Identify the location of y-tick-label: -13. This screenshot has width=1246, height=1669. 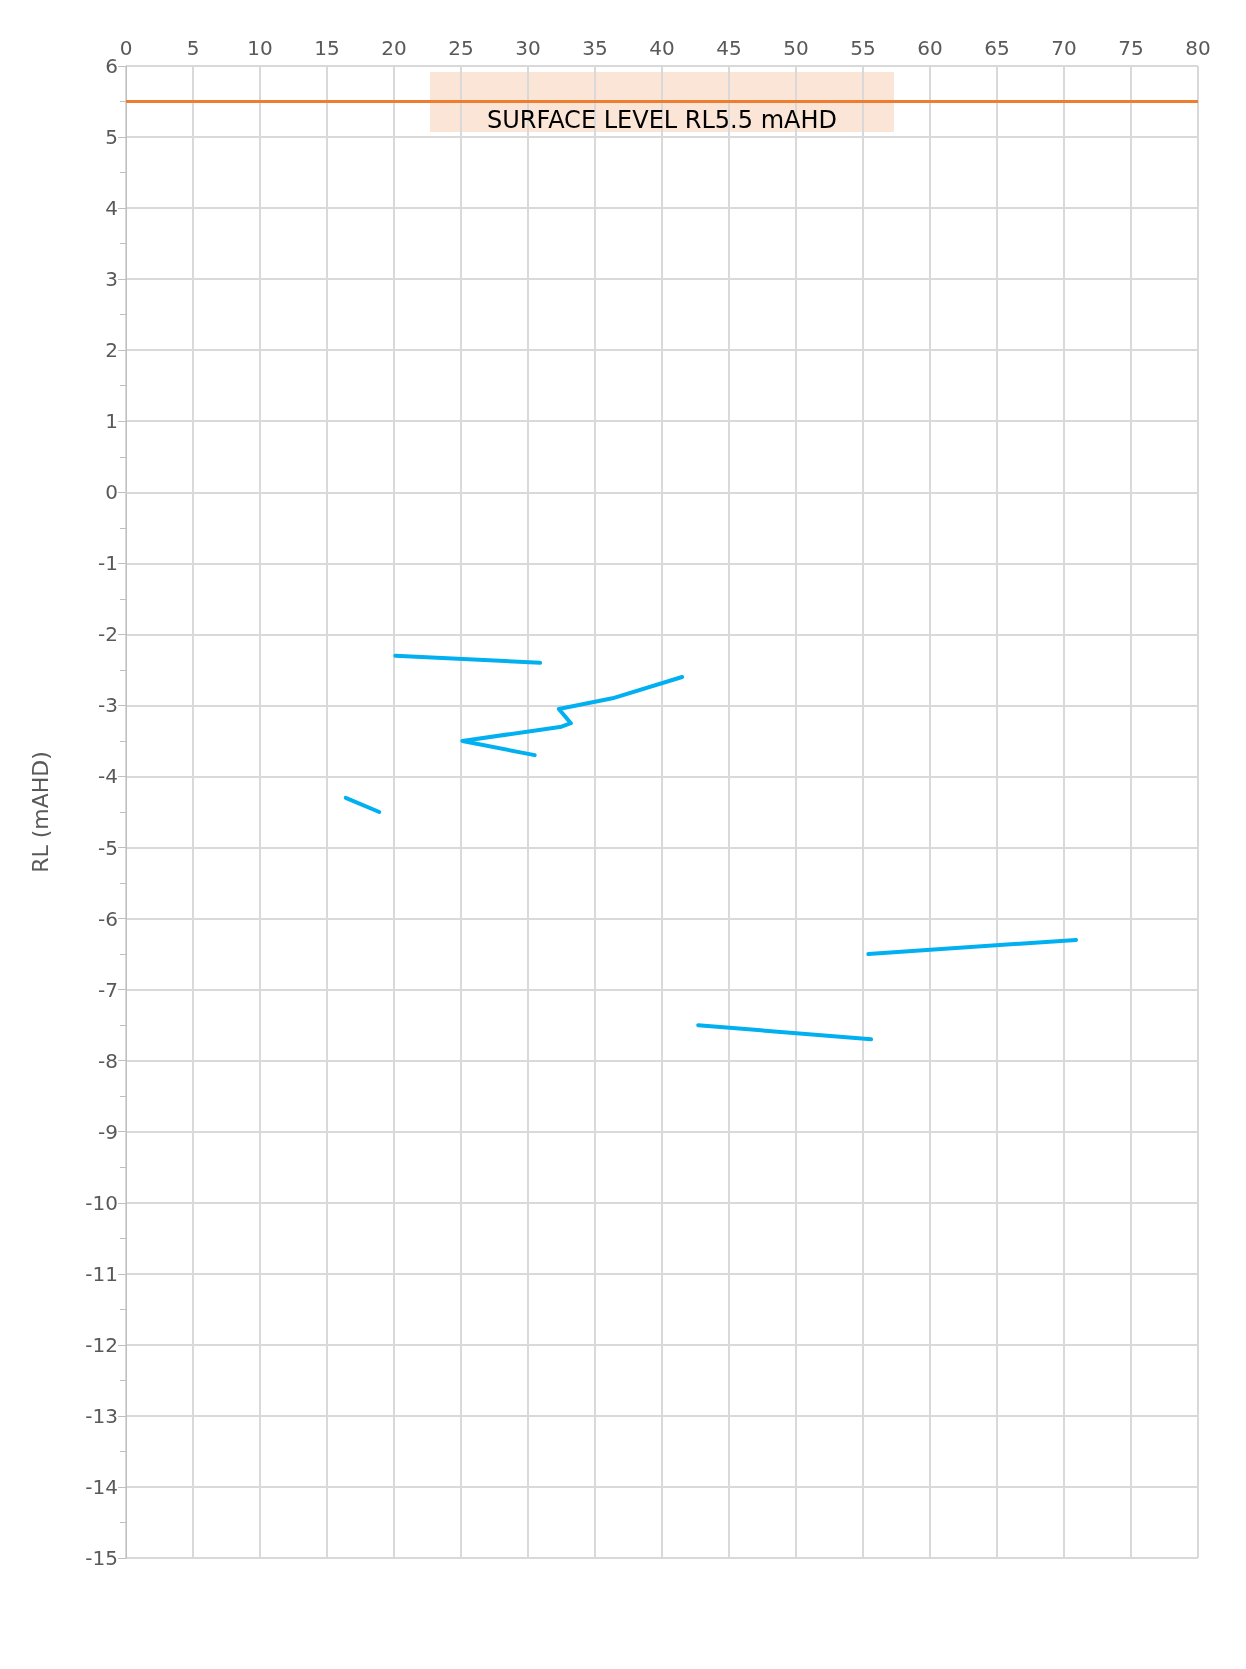
(101, 1415).